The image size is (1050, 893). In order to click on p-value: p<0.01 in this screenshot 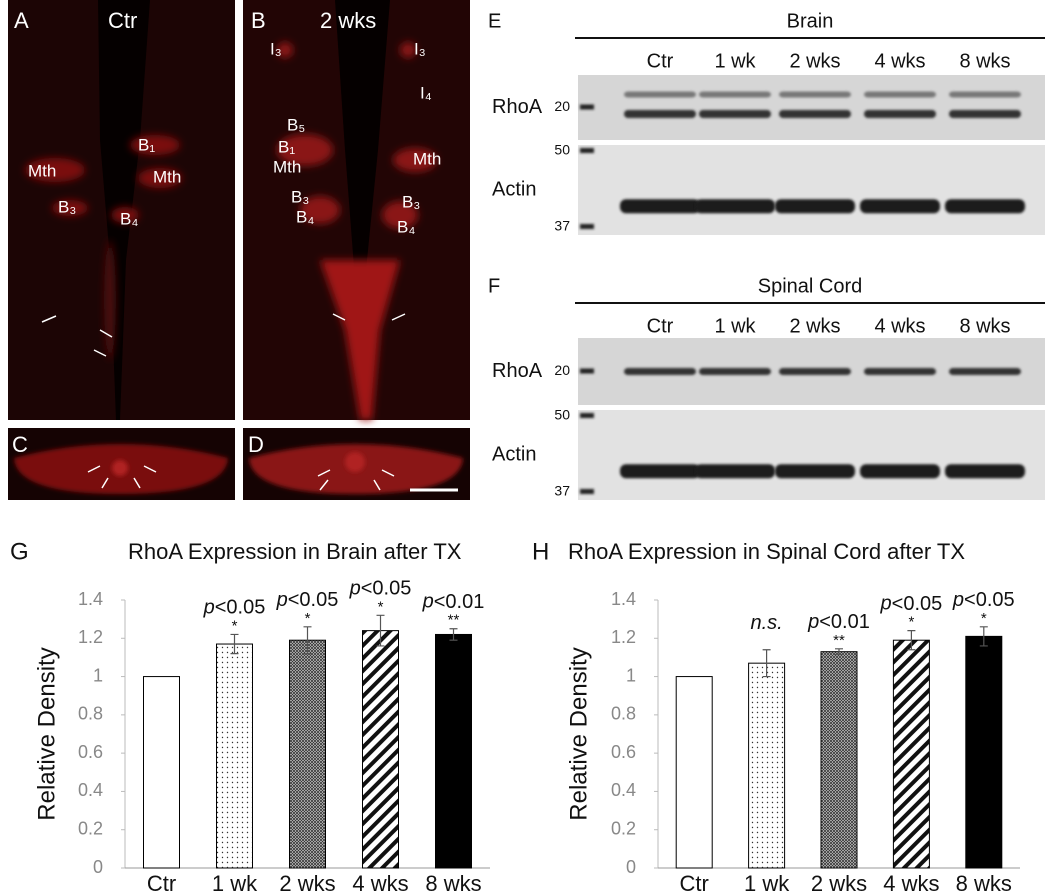, I will do `click(453, 602)`.